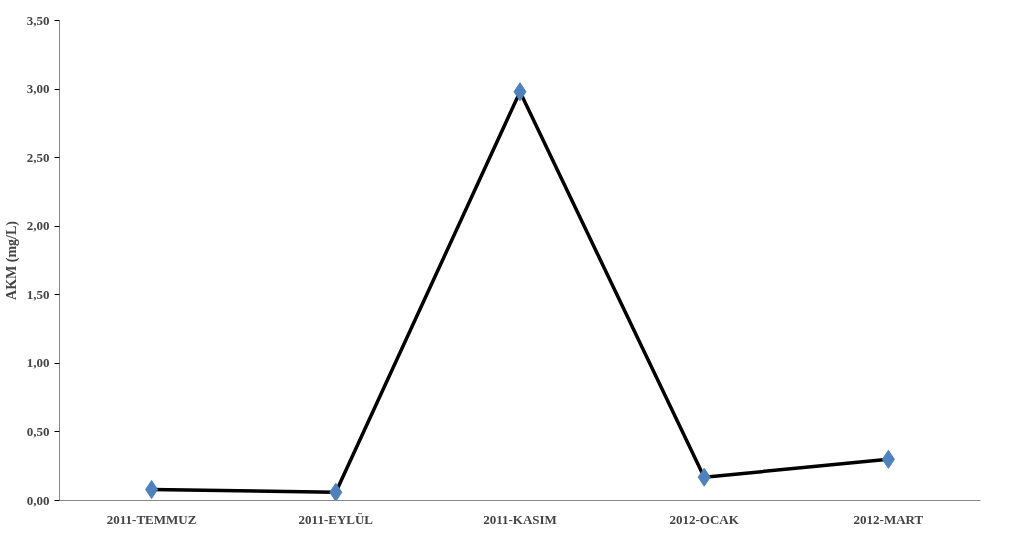 The width and height of the screenshot is (1029, 550). What do you see at coordinates (888, 519) in the screenshot?
I see `x-tick-label: 2012-MART` at bounding box center [888, 519].